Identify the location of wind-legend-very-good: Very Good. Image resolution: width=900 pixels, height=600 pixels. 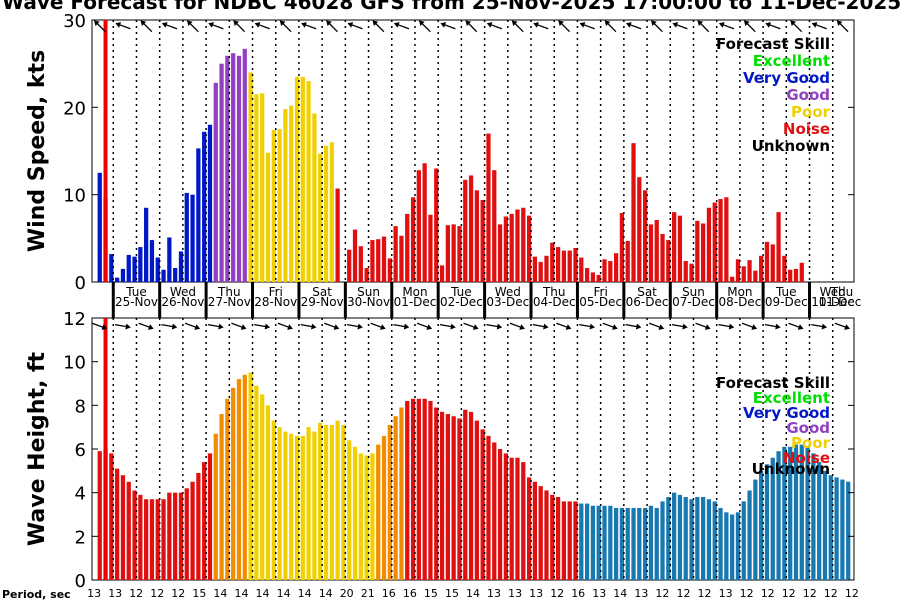
(786, 78).